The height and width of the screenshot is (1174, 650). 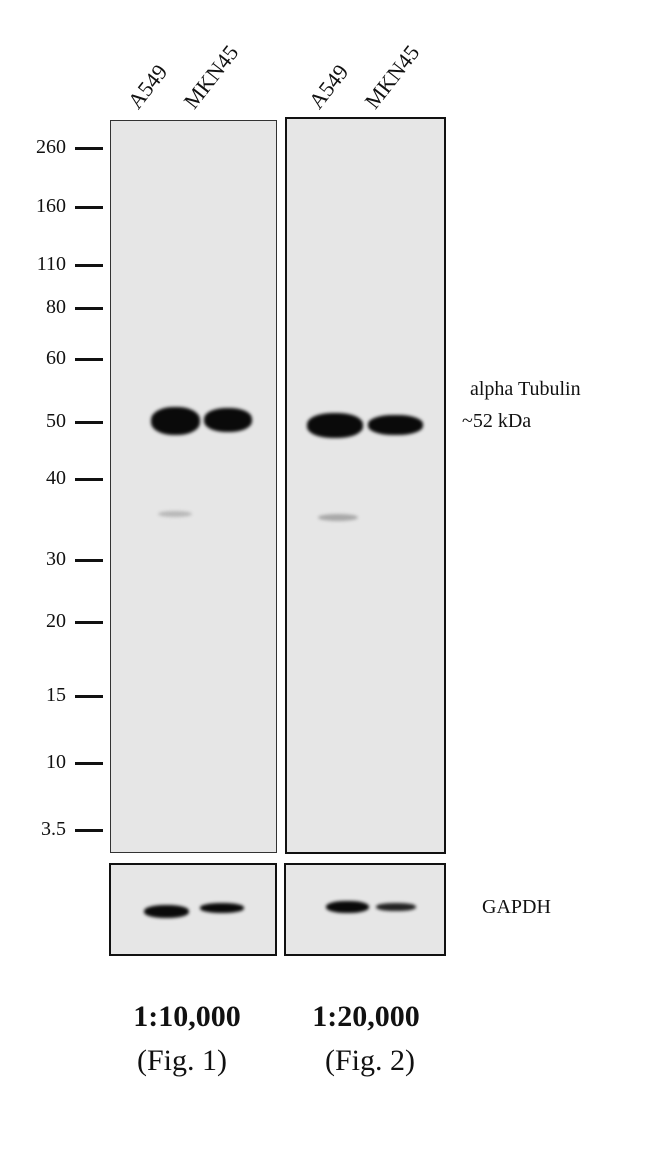 I want to click on mw-label: 260, so click(x=51, y=147).